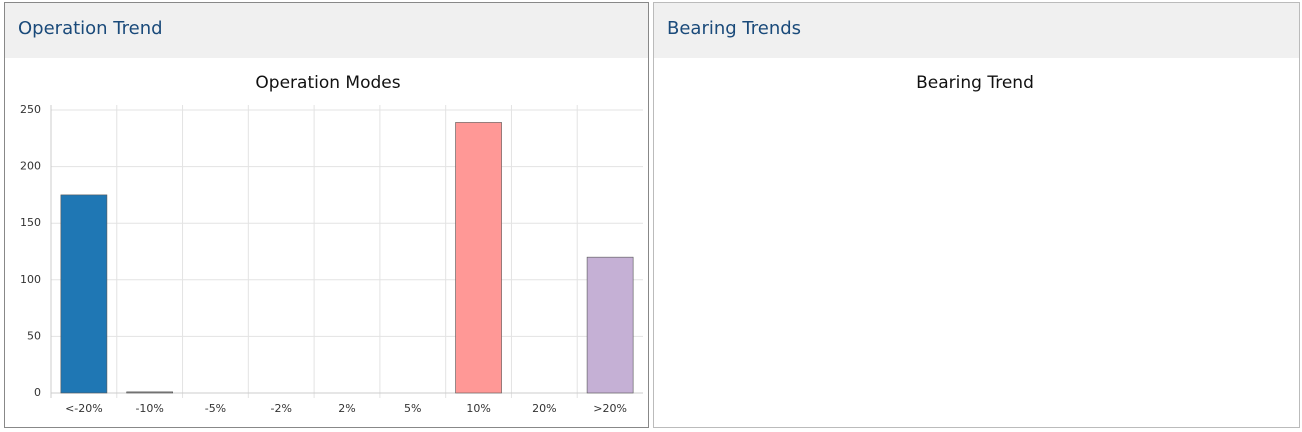  Describe the element at coordinates (412, 408) in the screenshot. I see `x-tick-label: 5%` at that location.